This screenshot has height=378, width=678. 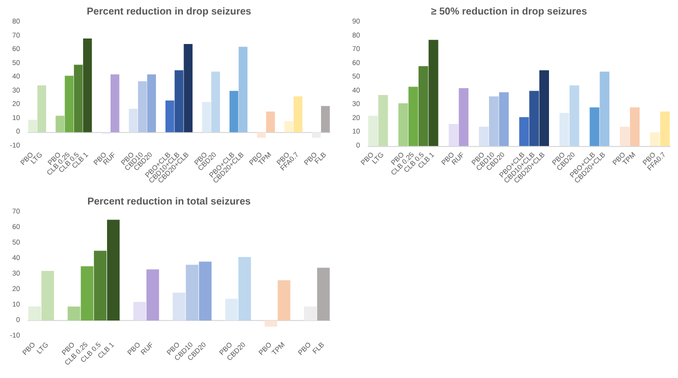 I want to click on chart-title: Percent reduction in drop seizures, so click(x=169, y=12).